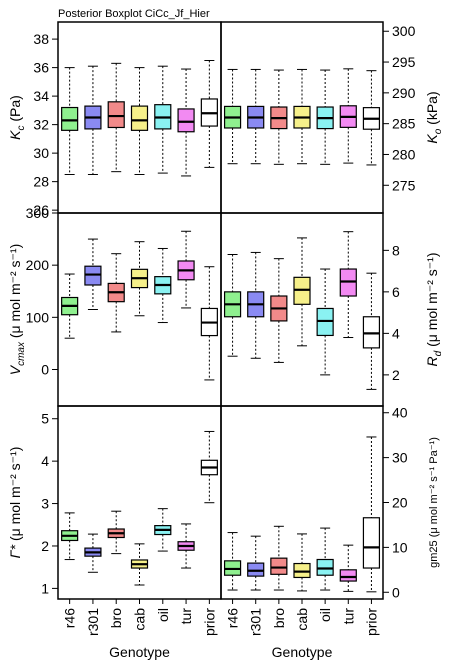 The height and width of the screenshot is (666, 454). Describe the element at coordinates (15, 369) in the screenshot. I see `y-axis-title-main: V` at that location.